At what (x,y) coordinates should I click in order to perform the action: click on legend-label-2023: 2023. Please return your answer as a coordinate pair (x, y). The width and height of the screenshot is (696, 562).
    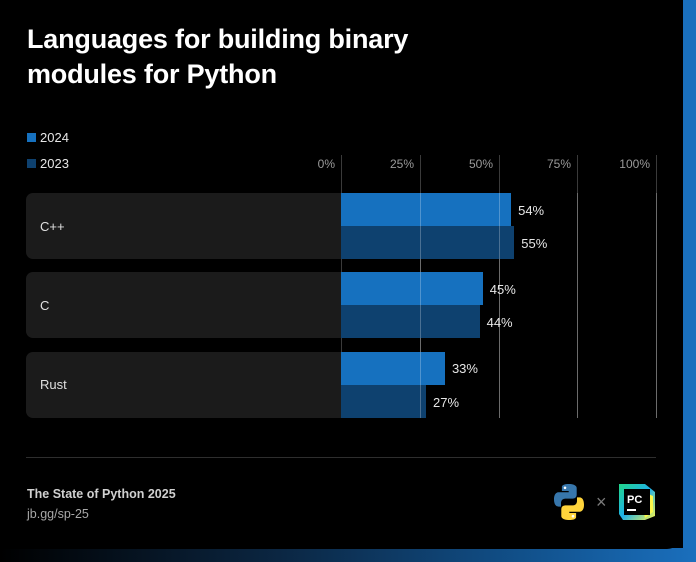
    Looking at the image, I should click on (54, 163).